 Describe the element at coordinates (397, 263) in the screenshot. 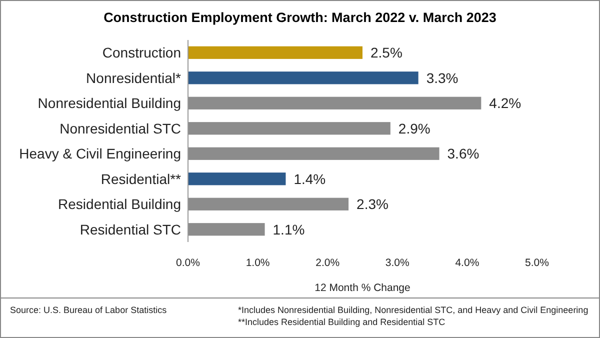

I see `x-tick-label: 3.0%` at that location.